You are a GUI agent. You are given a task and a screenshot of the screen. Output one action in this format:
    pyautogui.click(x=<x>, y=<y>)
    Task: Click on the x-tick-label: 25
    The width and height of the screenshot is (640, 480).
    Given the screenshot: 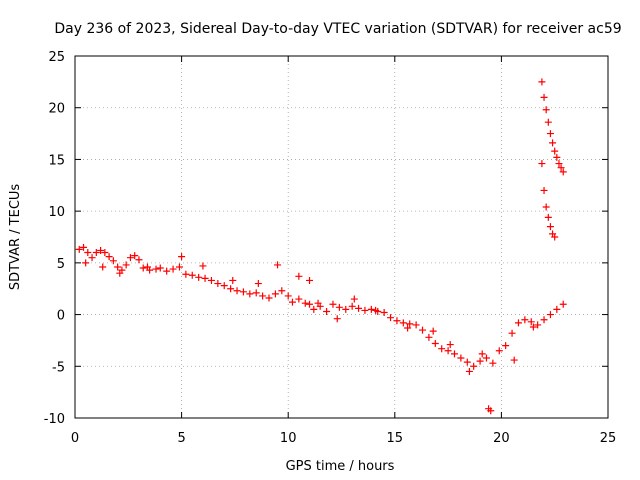 What is the action you would take?
    pyautogui.click(x=608, y=438)
    